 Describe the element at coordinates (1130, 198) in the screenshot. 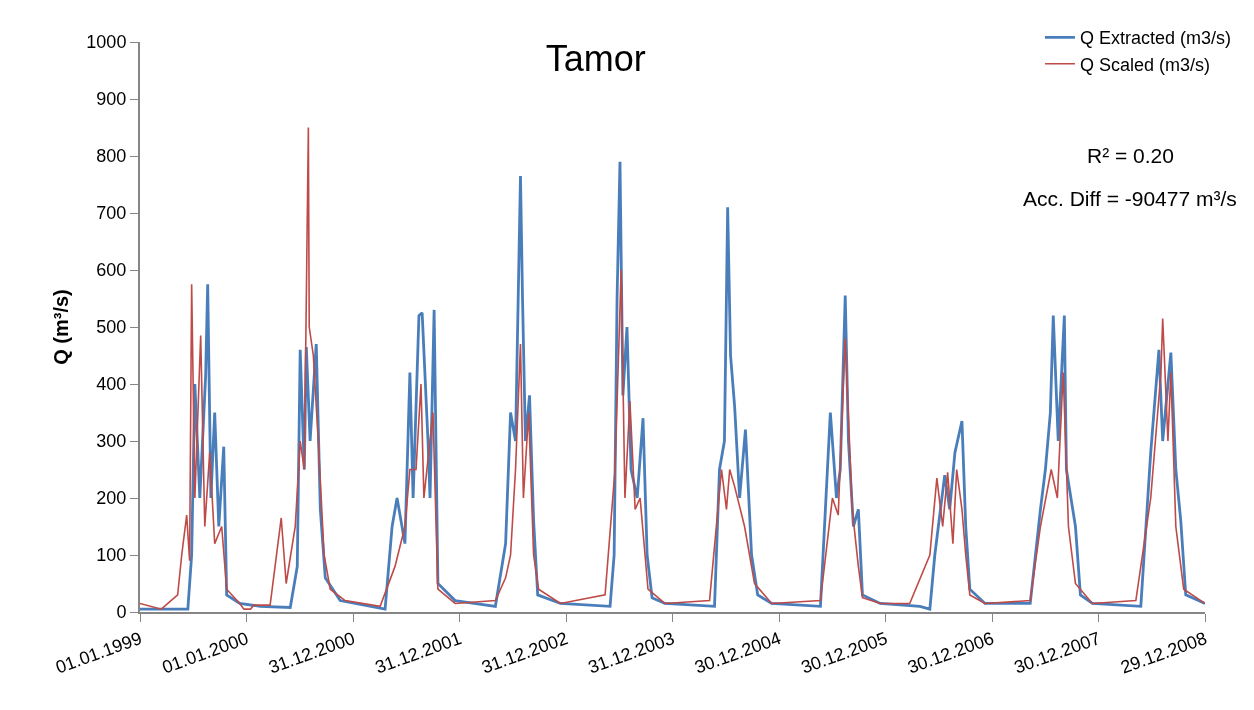

I see `annotation: Acc. Diff = -90477 m³/s` at that location.